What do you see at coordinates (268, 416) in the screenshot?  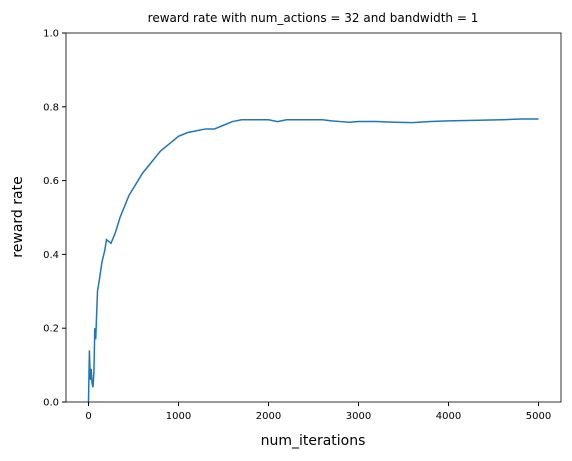 I see `x-tick-label: 2000` at bounding box center [268, 416].